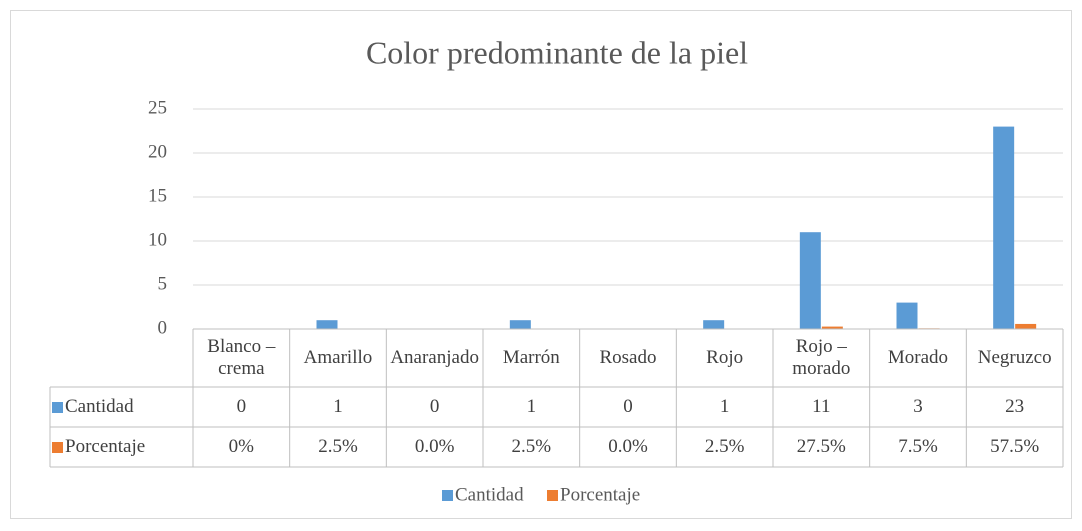 This screenshot has width=1082, height=531. I want to click on table-row-label-box: Porcentaje, so click(121, 447).